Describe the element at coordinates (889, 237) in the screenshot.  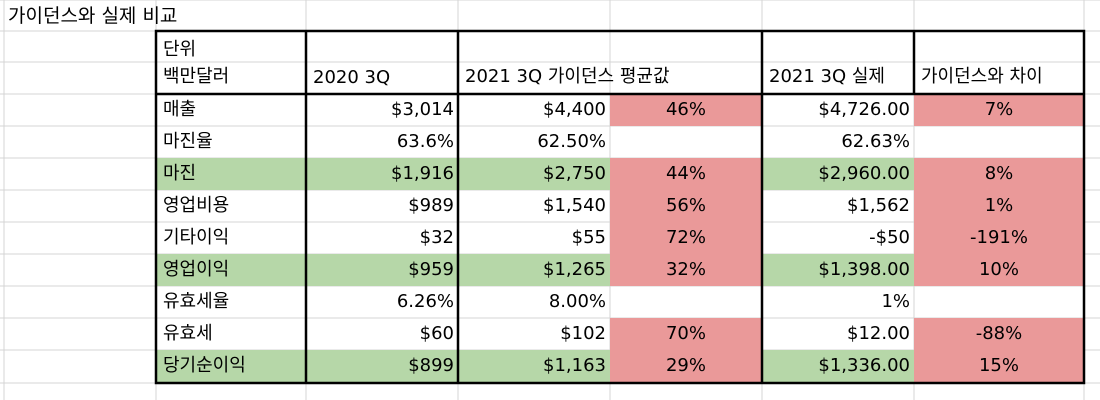
I see `actual-value-cell: -$50` at that location.